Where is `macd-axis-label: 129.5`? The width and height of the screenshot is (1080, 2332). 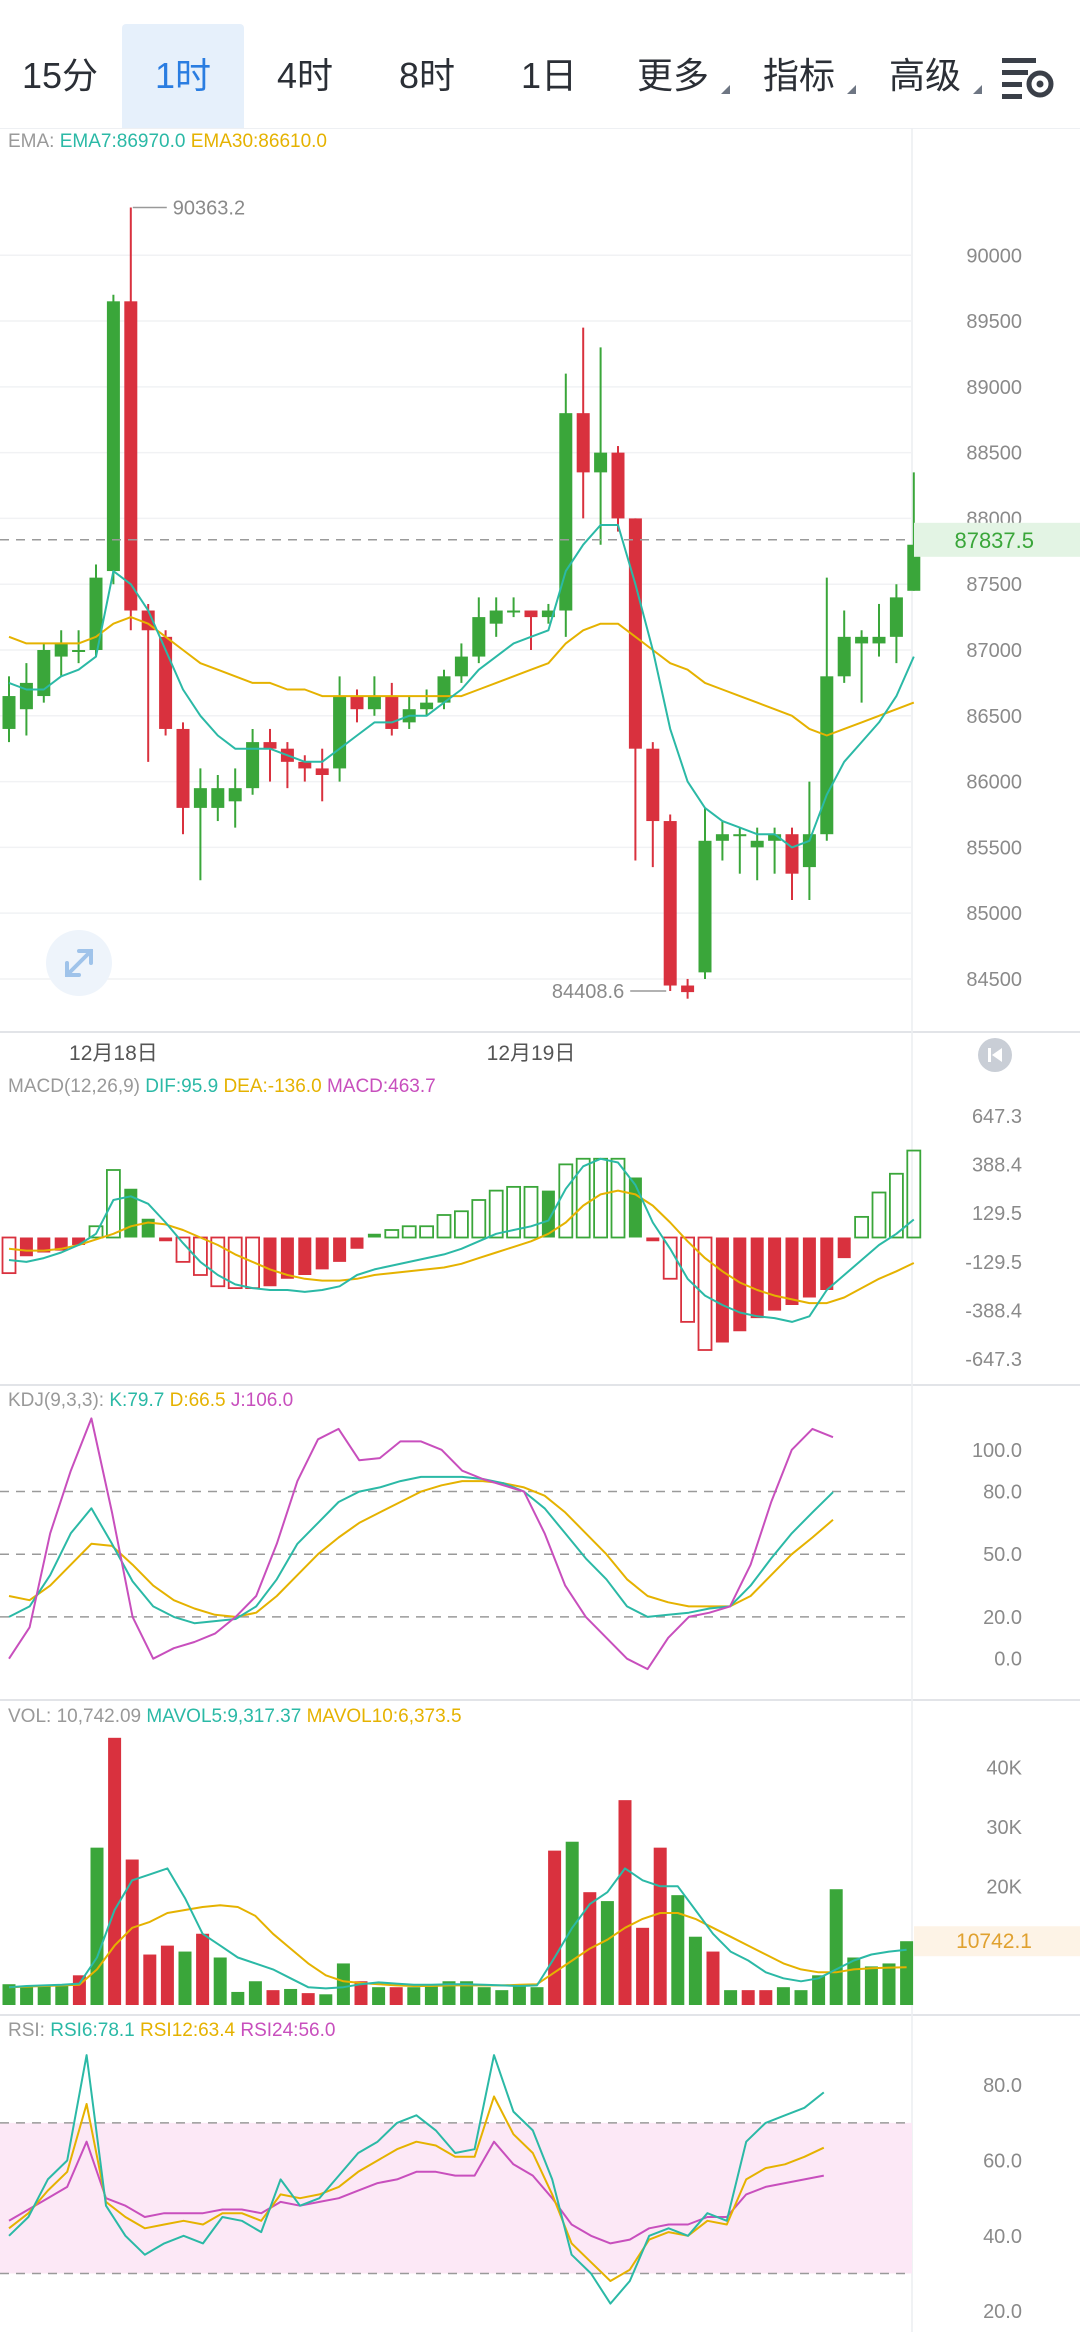 macd-axis-label: 129.5 is located at coordinates (997, 1214).